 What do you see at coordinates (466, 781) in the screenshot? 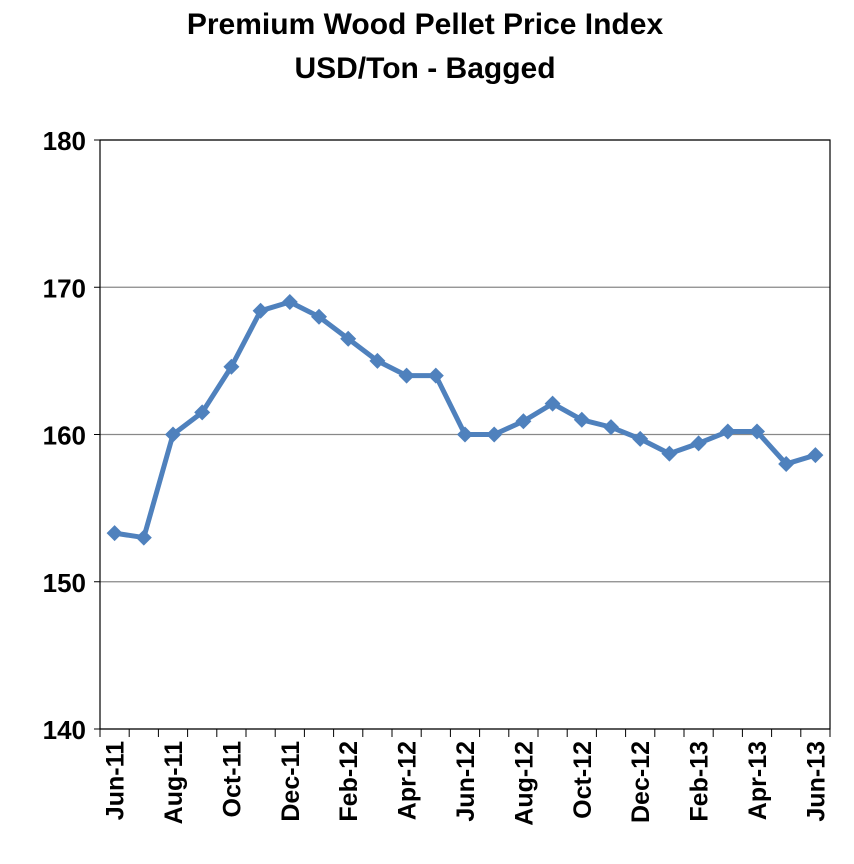
I see `x-tick-label: Jun-12` at bounding box center [466, 781].